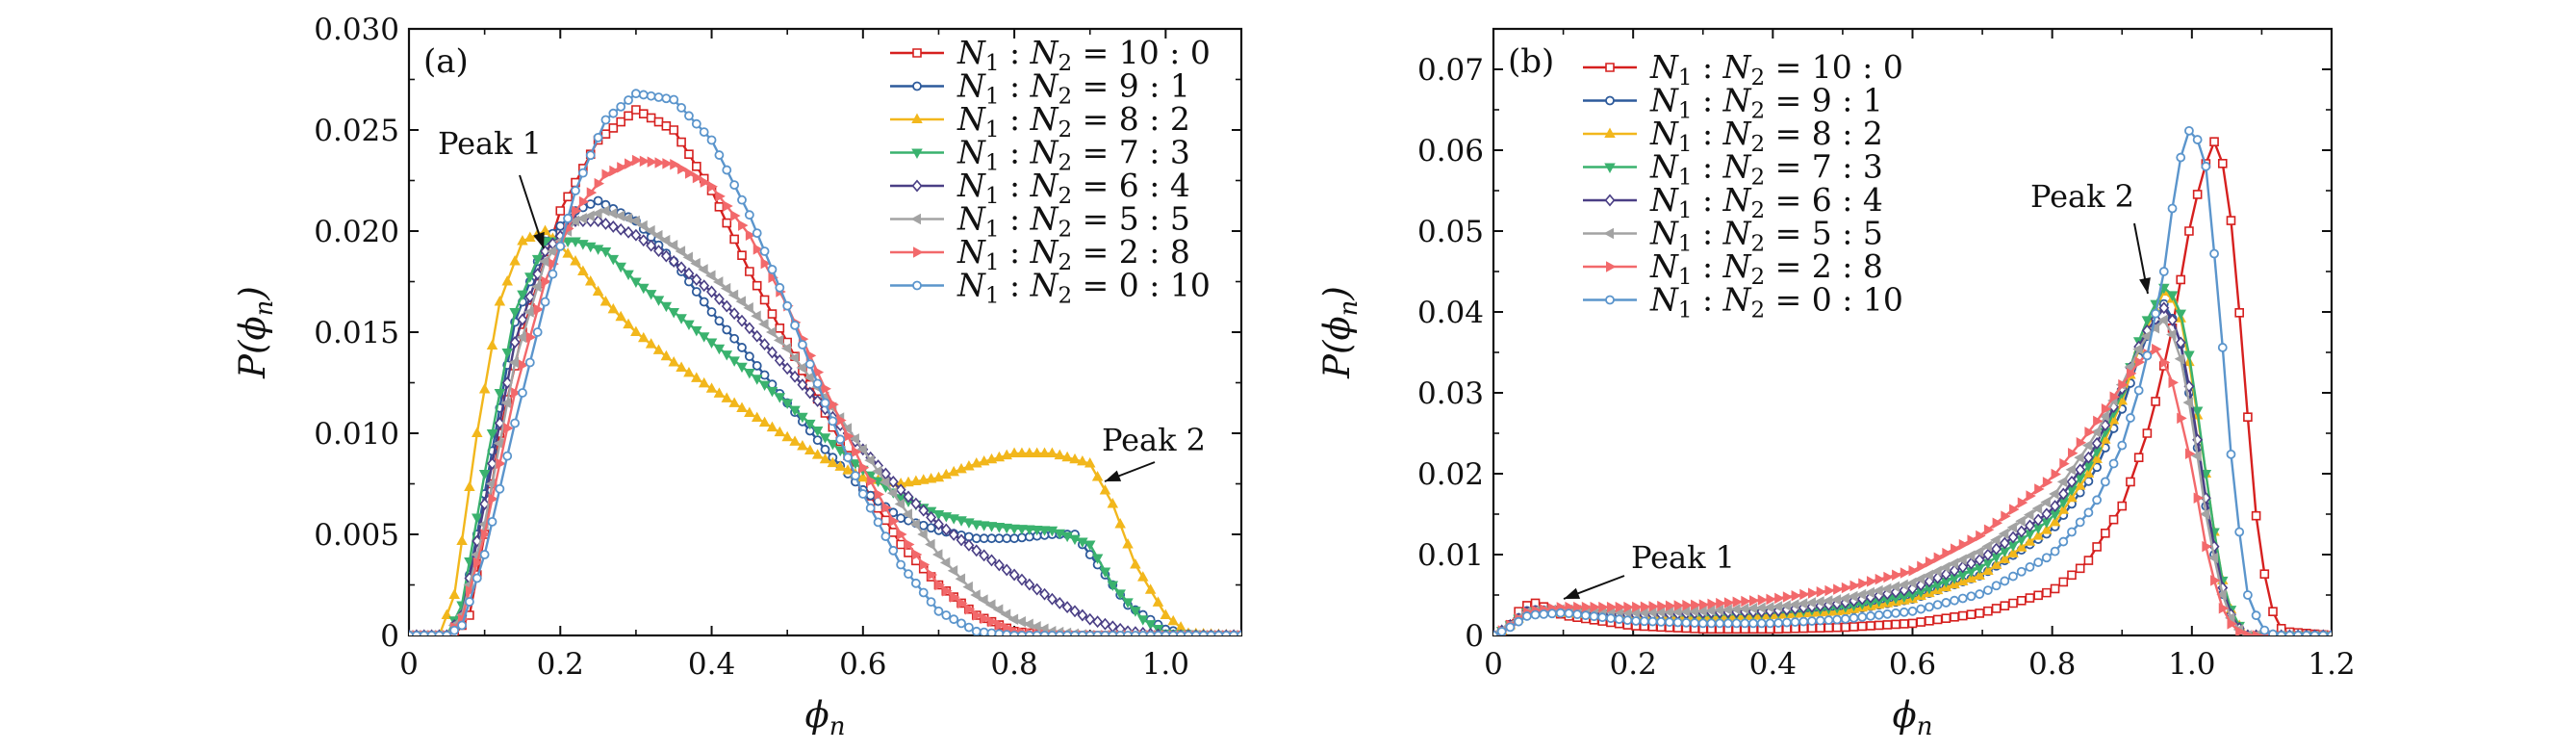  Describe the element at coordinates (356, 435) in the screenshot. I see `y-tick-label: 0.010` at that location.